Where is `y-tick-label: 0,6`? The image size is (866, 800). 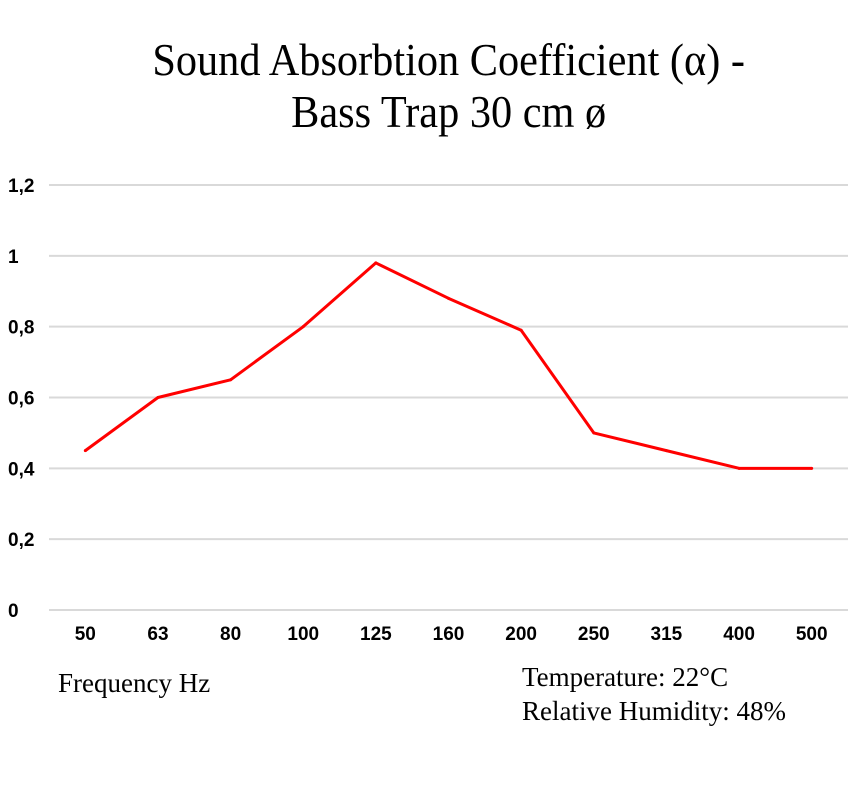
y-tick-label: 0,6 is located at coordinates (21, 399).